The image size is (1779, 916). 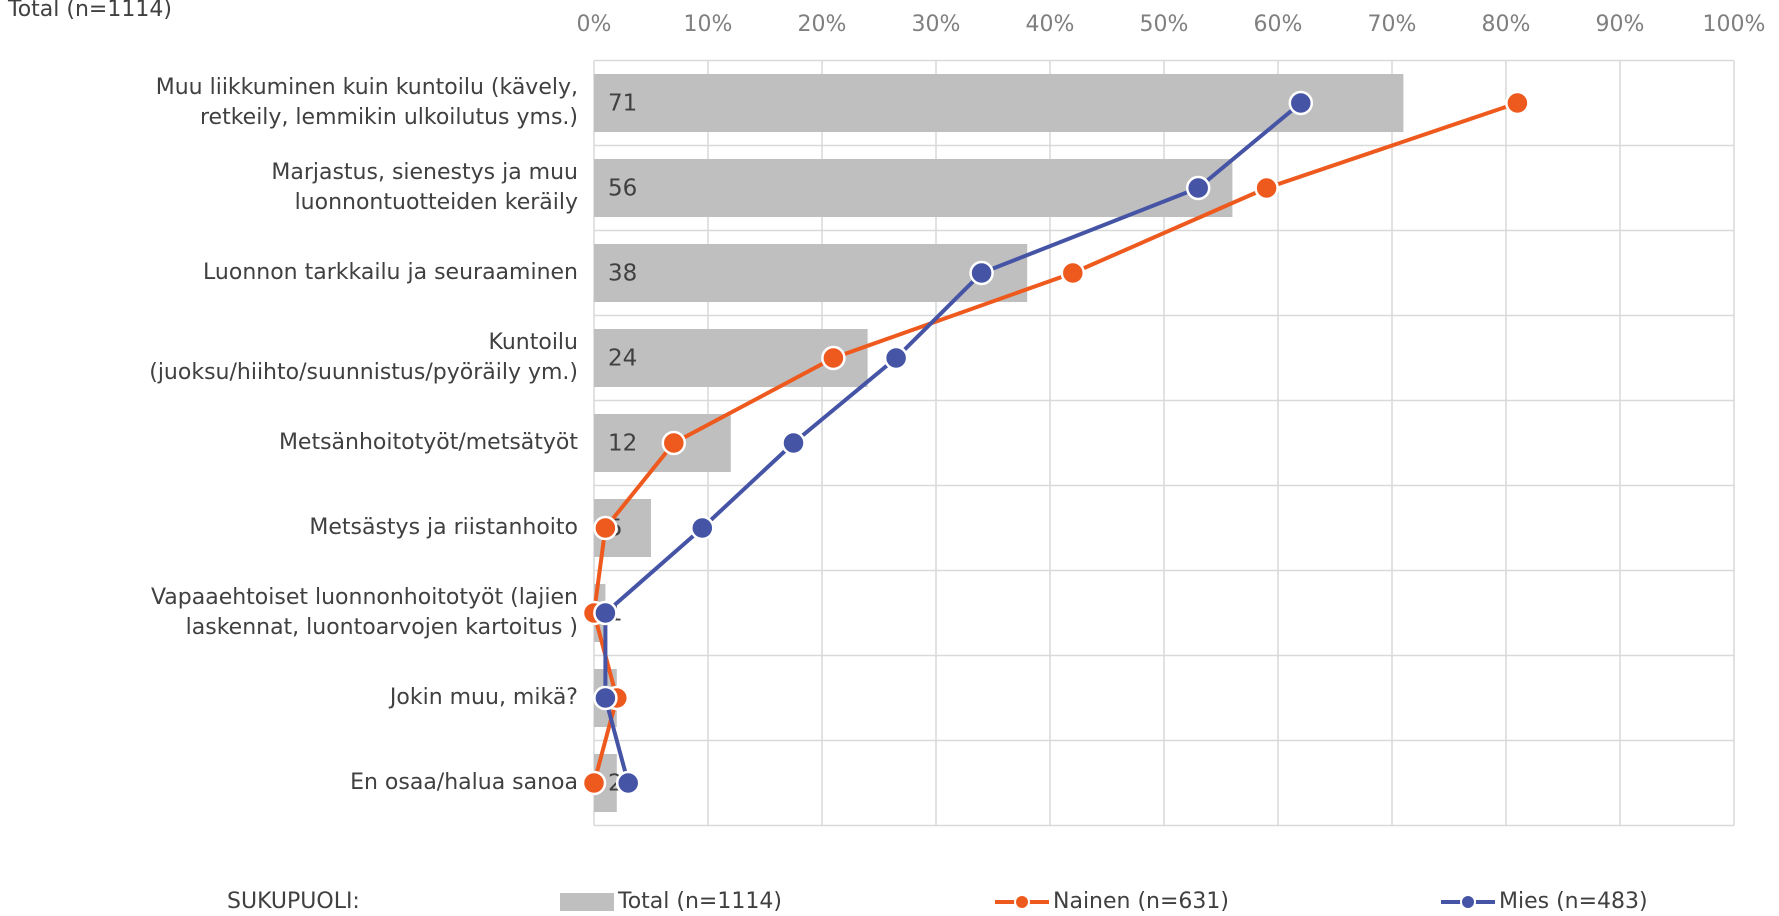 What do you see at coordinates (1141, 901) in the screenshot?
I see `legend-label: Nainen (n=631)` at bounding box center [1141, 901].